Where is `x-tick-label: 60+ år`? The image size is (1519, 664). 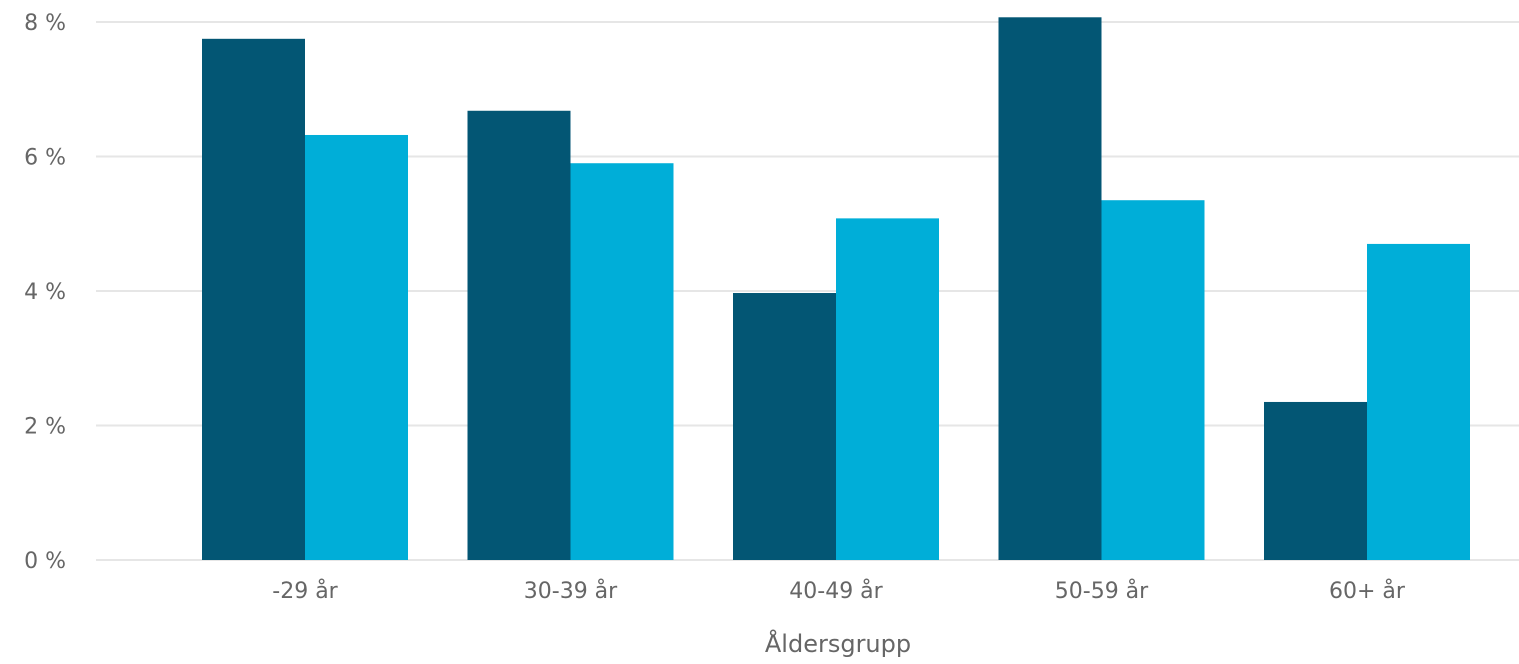 x-tick-label: 60+ år is located at coordinates (1367, 591).